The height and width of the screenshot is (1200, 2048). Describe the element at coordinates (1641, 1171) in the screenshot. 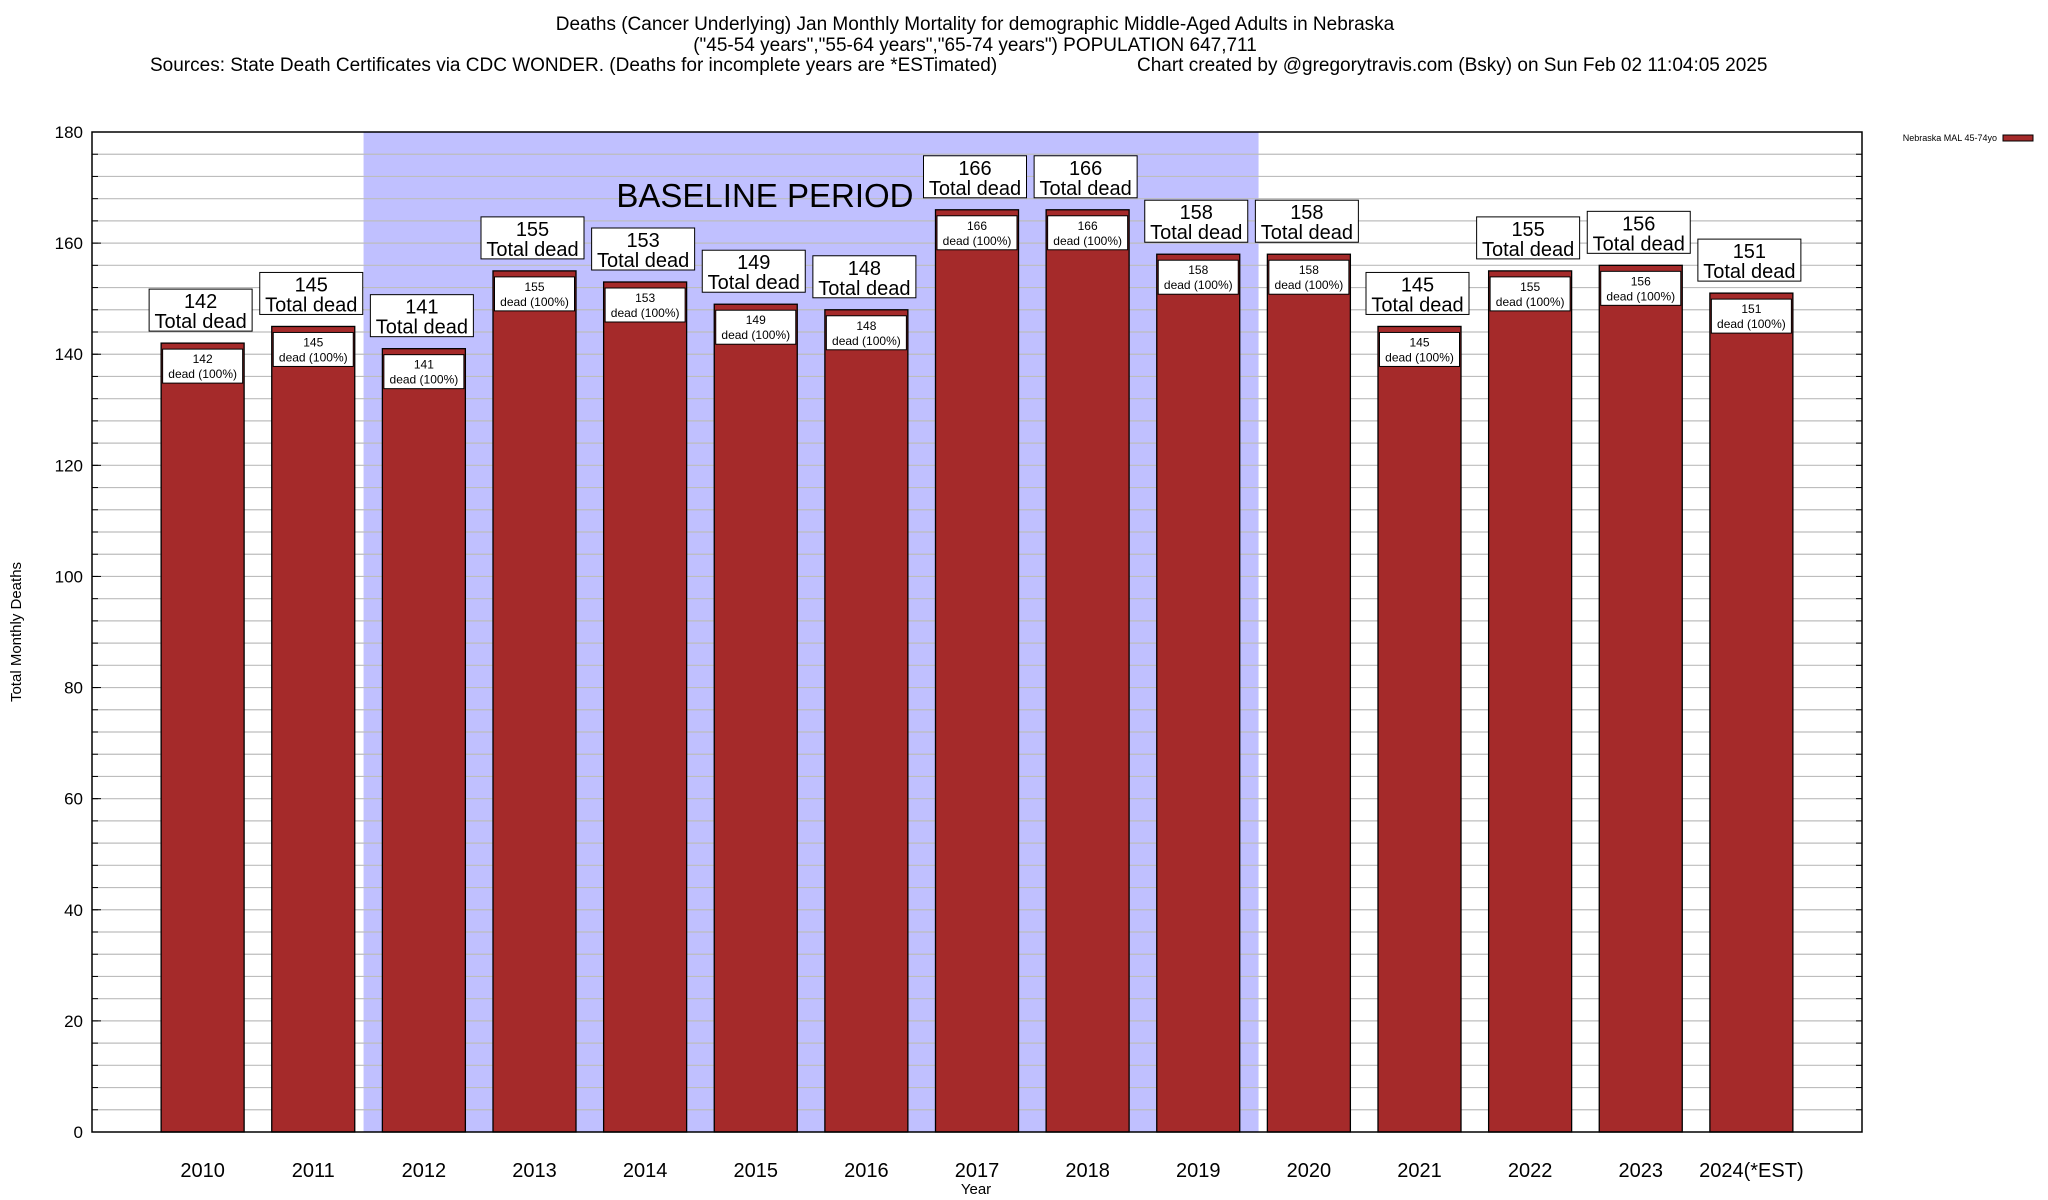

I see `x-tick-label: 2023` at that location.